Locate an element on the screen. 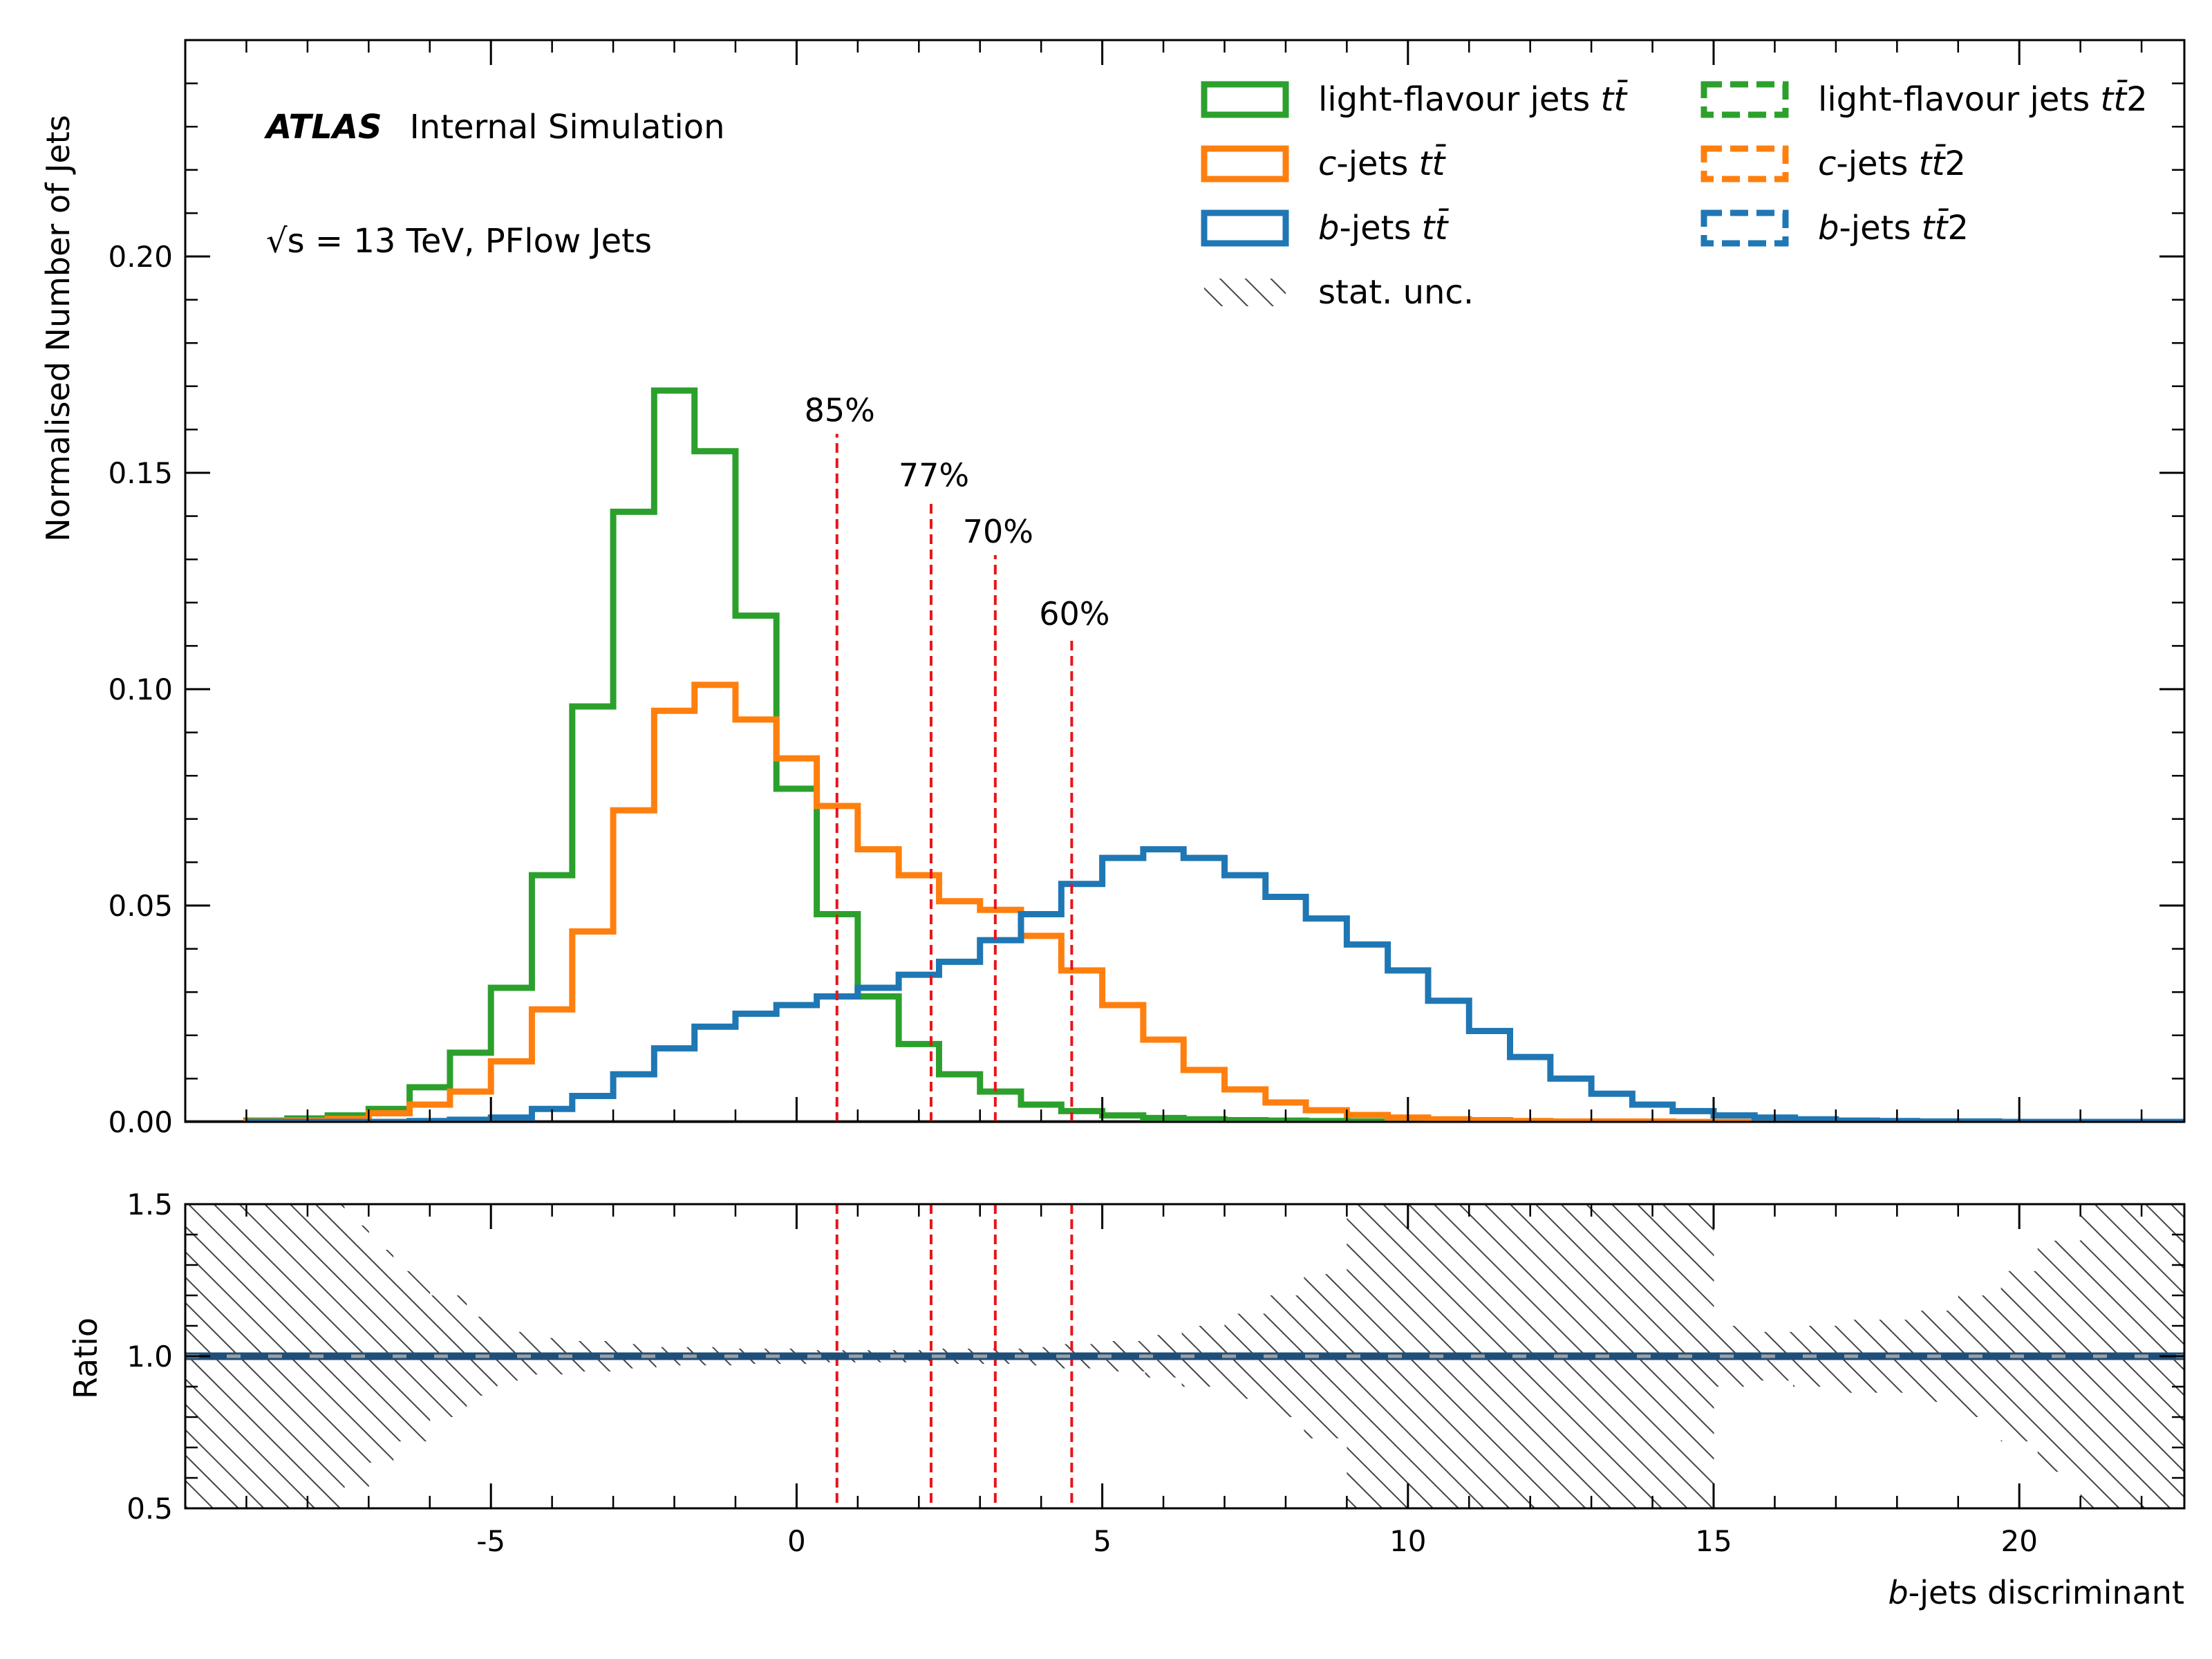 This screenshot has width=2212, height=1659. ratio-y-axis-label: Ratio is located at coordinates (85, 1358).